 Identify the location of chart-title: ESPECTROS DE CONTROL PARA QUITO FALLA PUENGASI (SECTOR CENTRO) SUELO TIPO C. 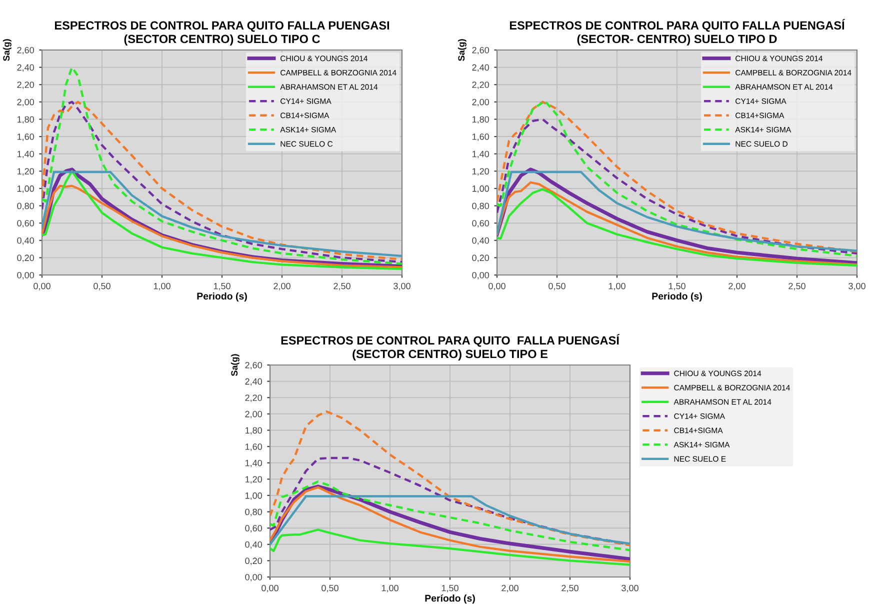
(222, 33).